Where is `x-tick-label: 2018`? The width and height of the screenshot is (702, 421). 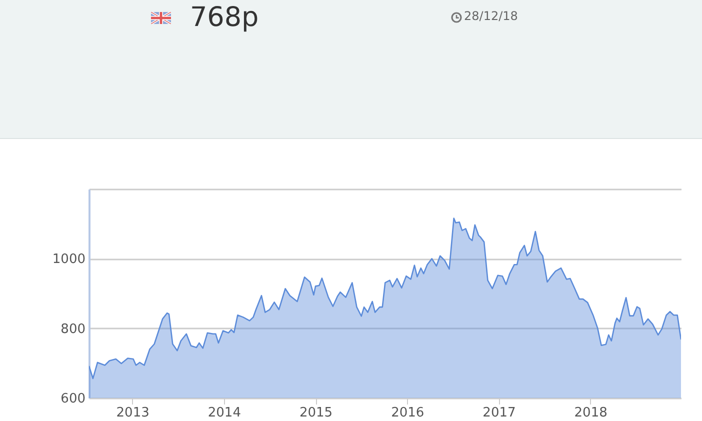
x-tick-label: 2018 is located at coordinates (591, 413).